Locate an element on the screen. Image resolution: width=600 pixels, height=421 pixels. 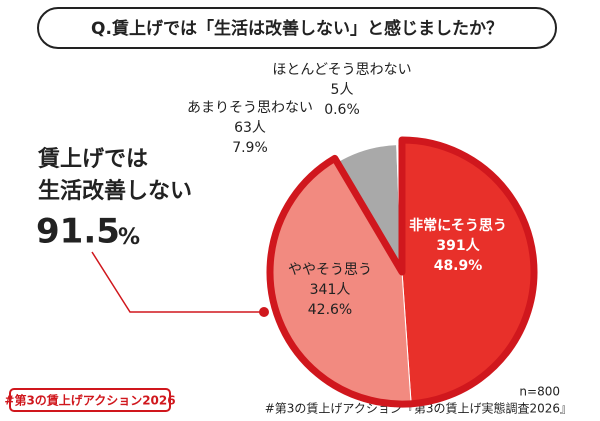
slice-count: 5人 is located at coordinates (342, 90).